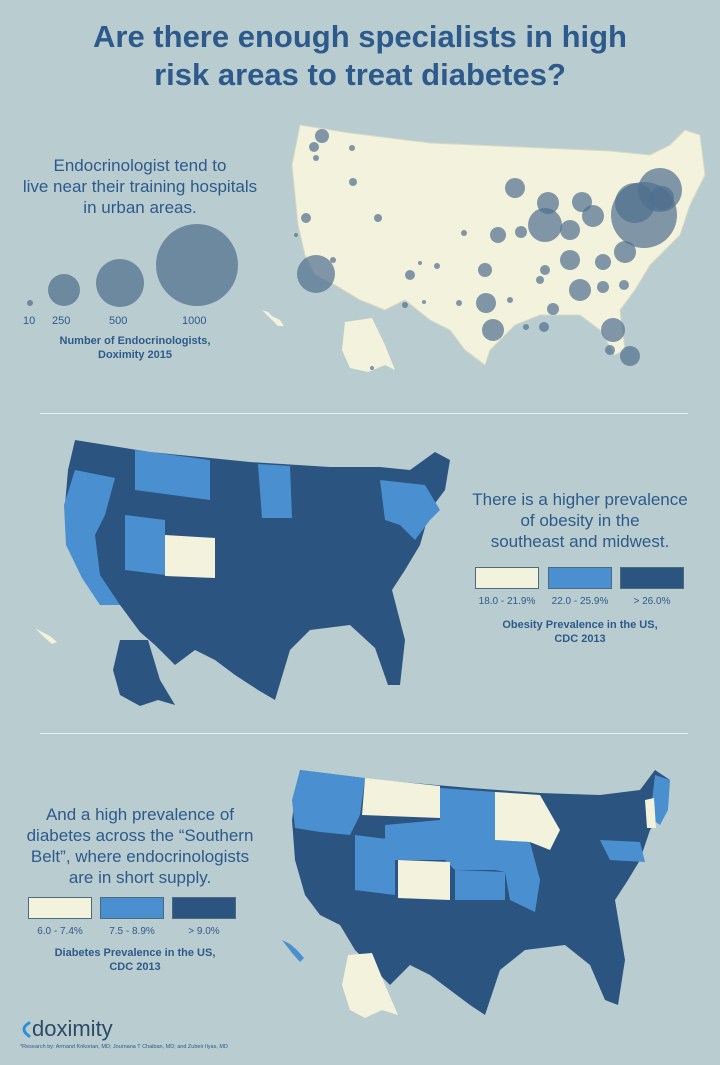 The image size is (720, 1065). What do you see at coordinates (507, 601) in the screenshot?
I see `obesity-legend-label-low: 18.0 - 21.9%` at bounding box center [507, 601].